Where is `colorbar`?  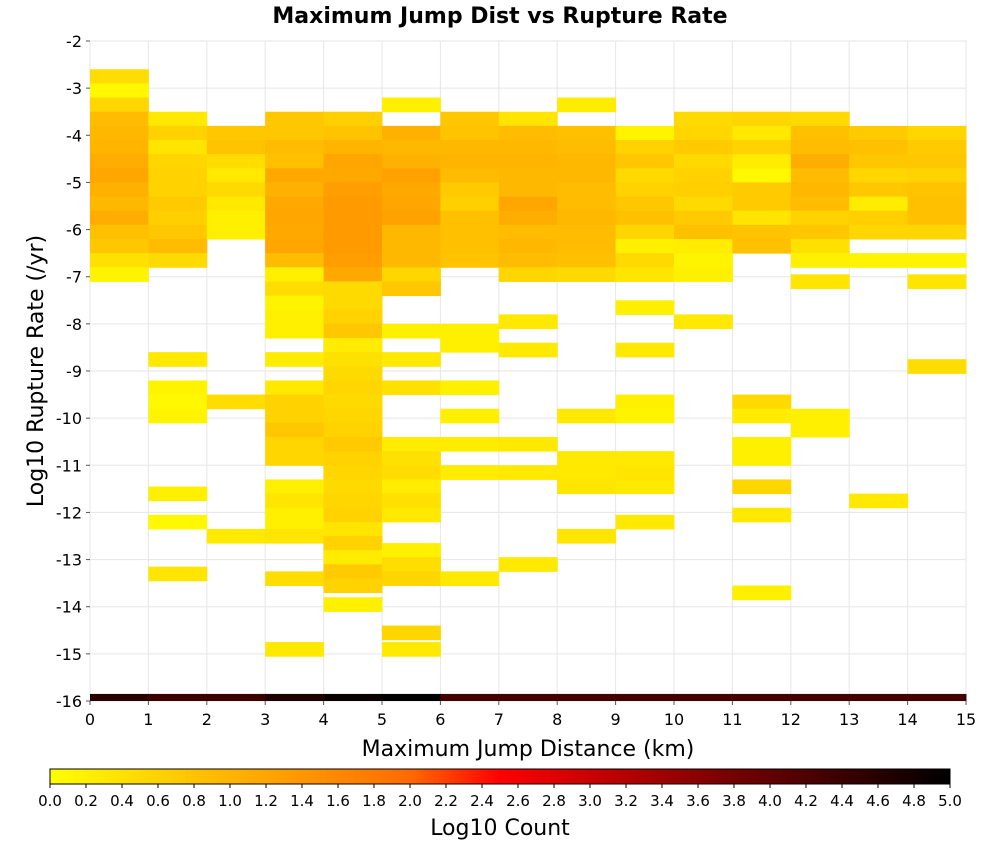 colorbar is located at coordinates (500, 776).